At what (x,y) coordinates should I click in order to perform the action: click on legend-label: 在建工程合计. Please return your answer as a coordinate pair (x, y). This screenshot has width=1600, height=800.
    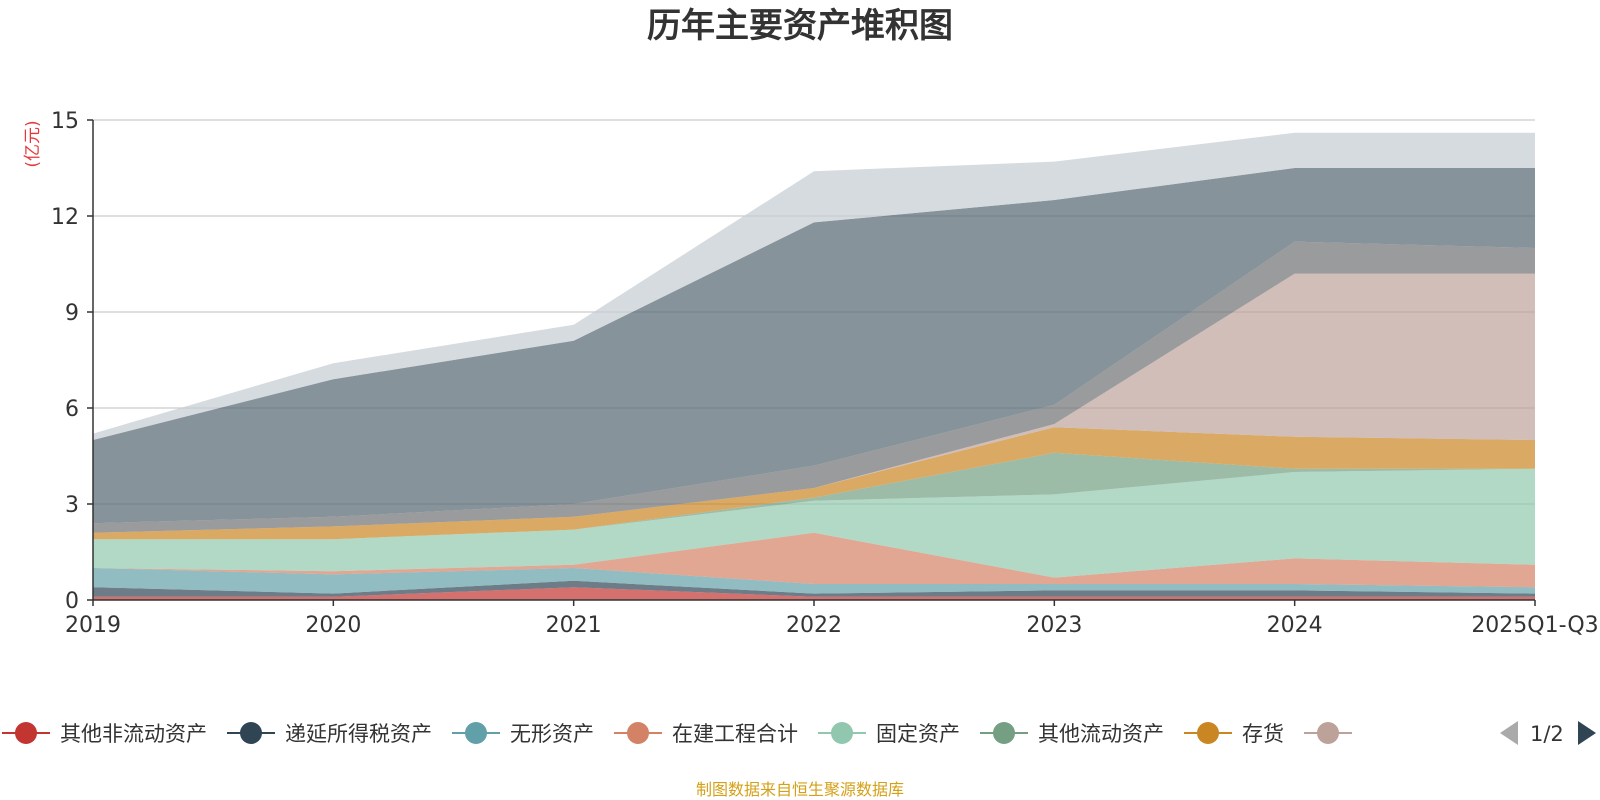
    Looking at the image, I should click on (735, 734).